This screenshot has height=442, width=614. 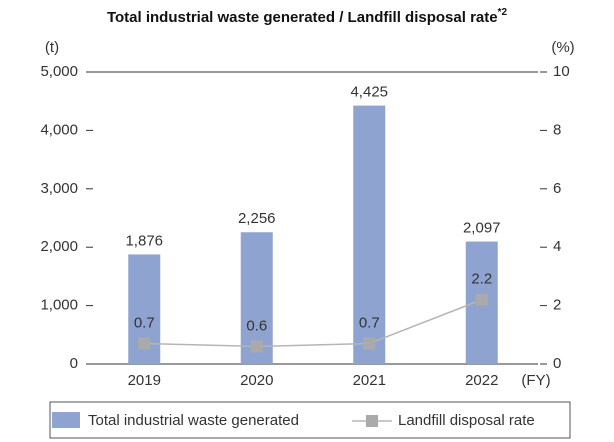 What do you see at coordinates (557, 305) in the screenshot?
I see `y2-tick-label: 2` at bounding box center [557, 305].